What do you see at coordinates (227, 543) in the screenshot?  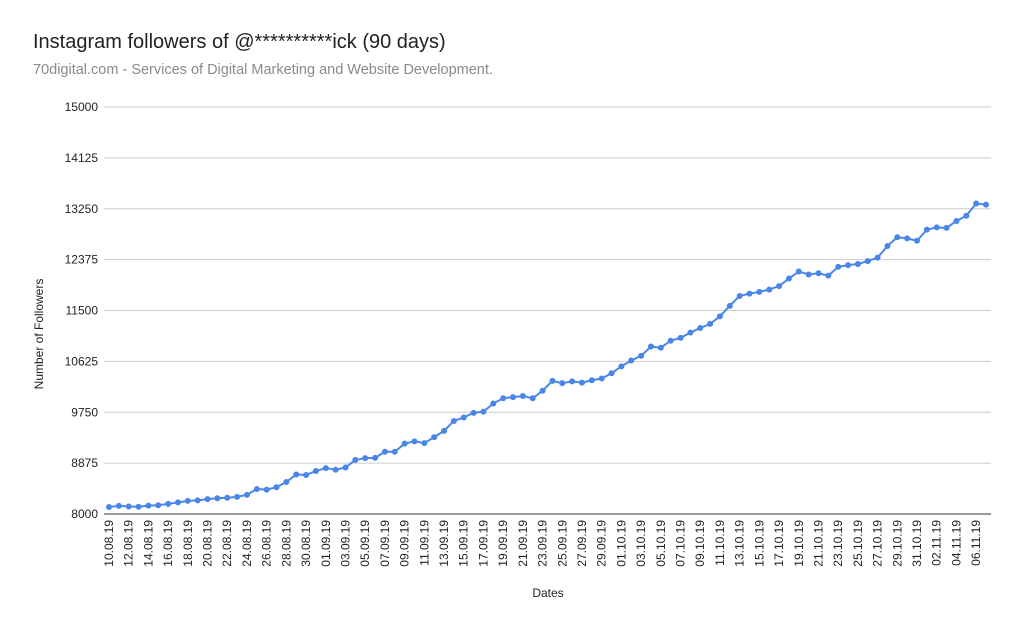 I see `x-tick-label: 22.08.19` at bounding box center [227, 543].